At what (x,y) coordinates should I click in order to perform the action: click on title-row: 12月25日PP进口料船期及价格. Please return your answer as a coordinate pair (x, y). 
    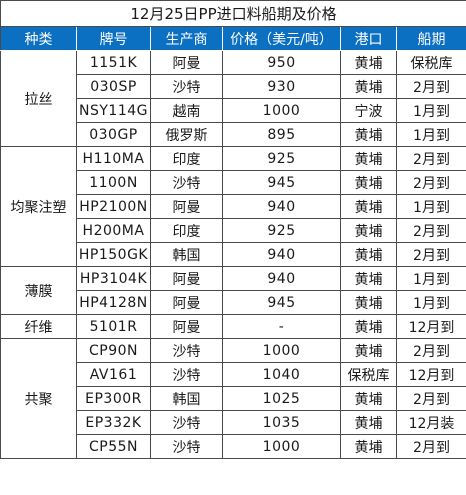
    Looking at the image, I should click on (233, 13).